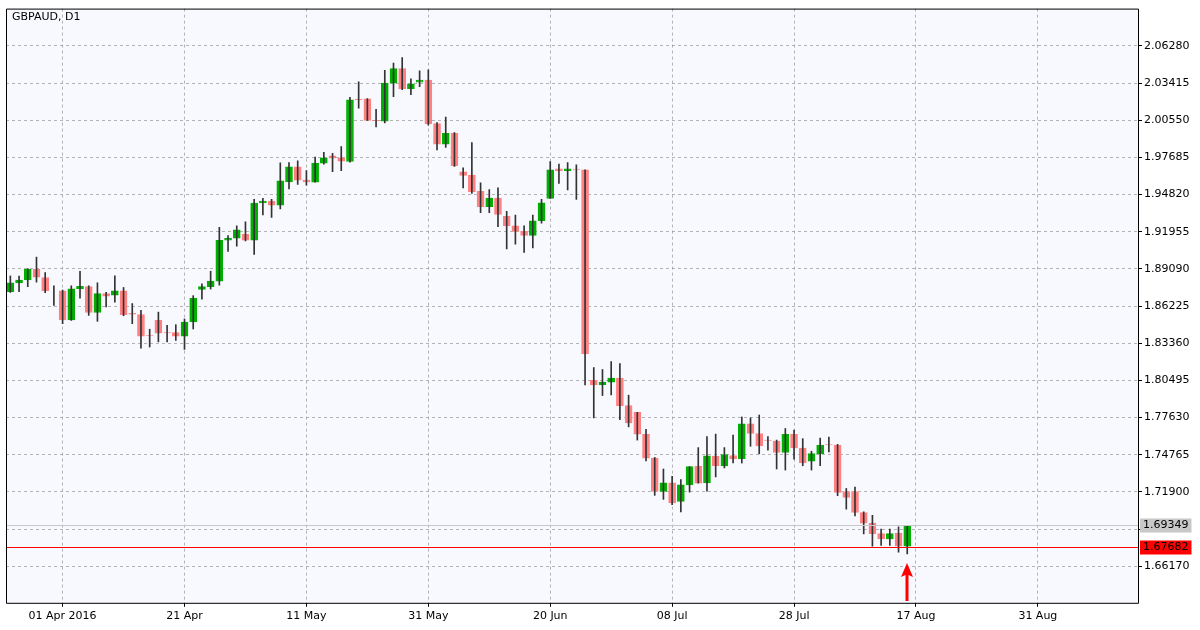 The width and height of the screenshot is (1200, 630). What do you see at coordinates (1166, 525) in the screenshot?
I see `ref-line-label: 1.69349` at bounding box center [1166, 525].